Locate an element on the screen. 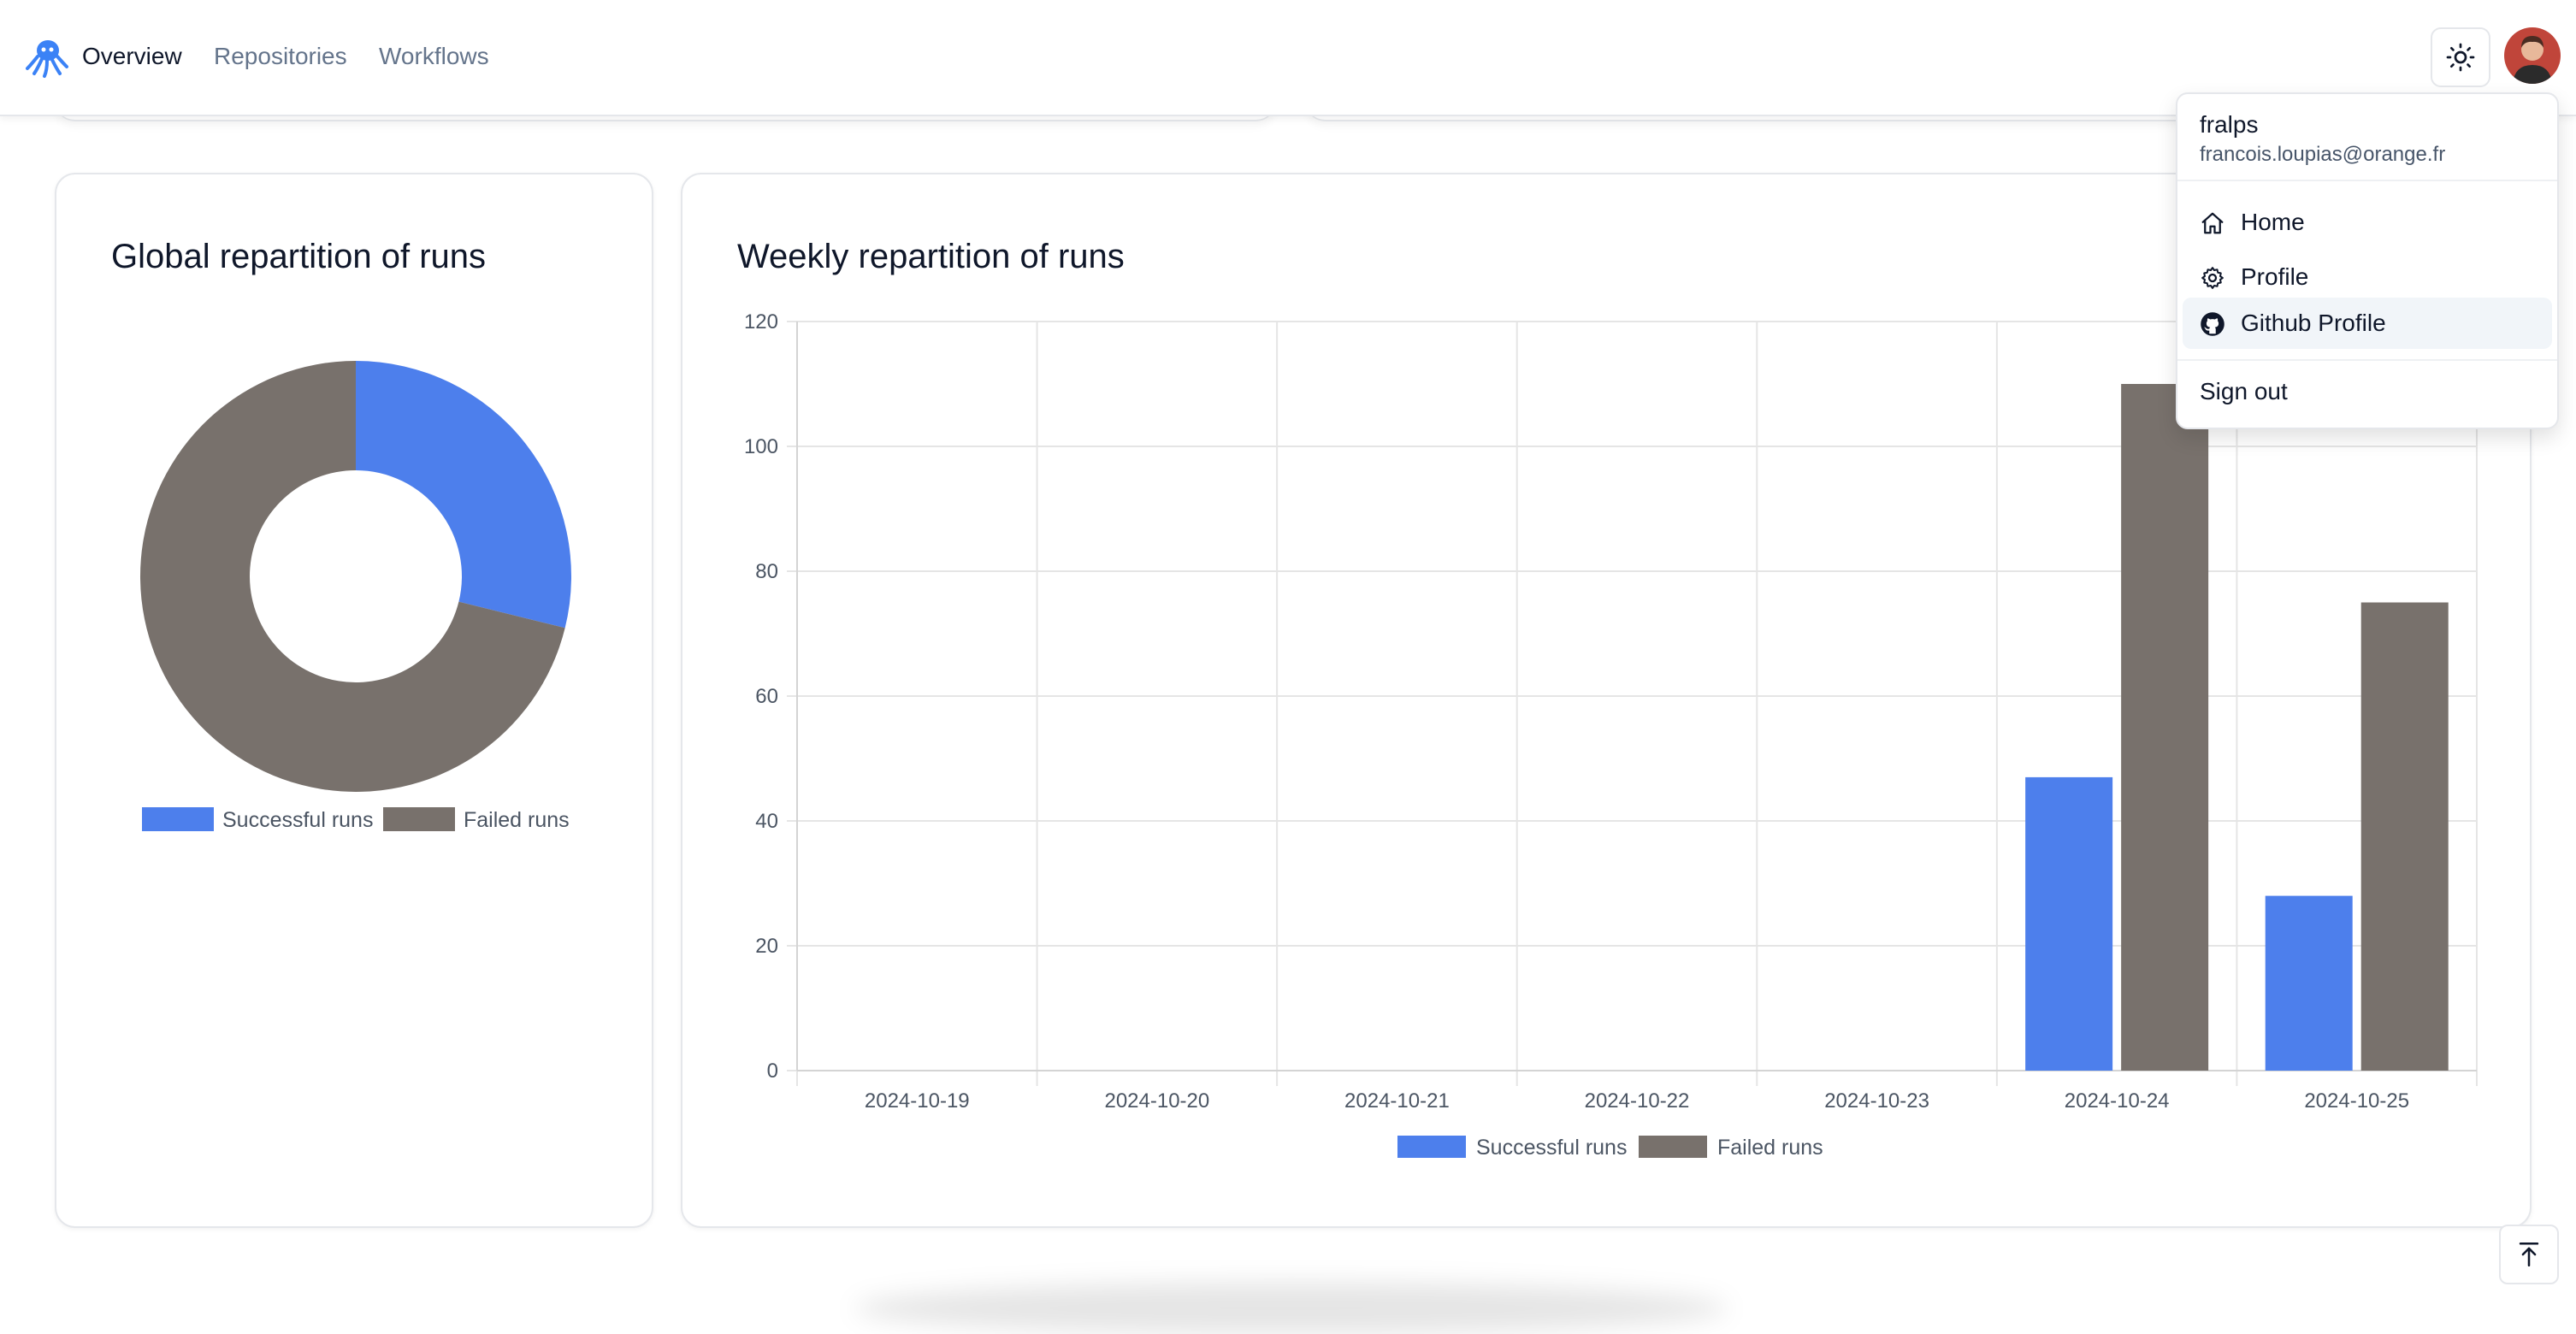 The image size is (2576, 1334). menu-item-label: Profile is located at coordinates (2275, 276).